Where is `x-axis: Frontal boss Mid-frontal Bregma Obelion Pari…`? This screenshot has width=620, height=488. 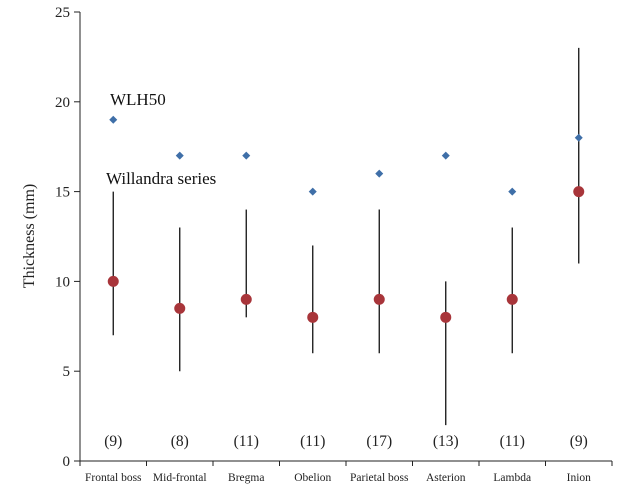
x-axis: Frontal boss Mid-frontal Bregma Obelion Pari… is located at coordinates (346, 472).